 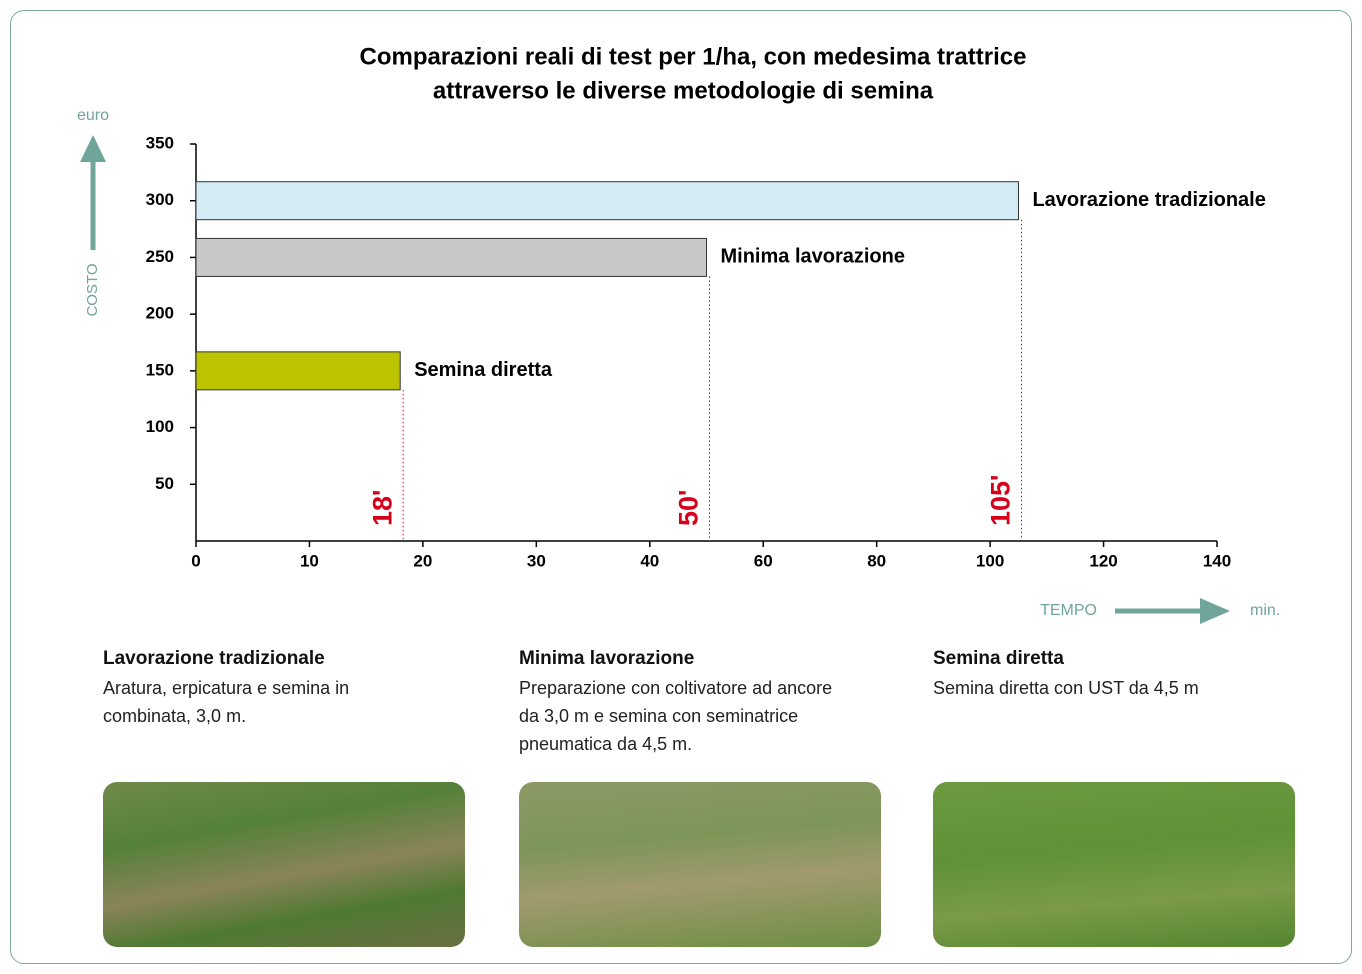 What do you see at coordinates (92, 289) in the screenshot?
I see `y-axis-label: COSTO` at bounding box center [92, 289].